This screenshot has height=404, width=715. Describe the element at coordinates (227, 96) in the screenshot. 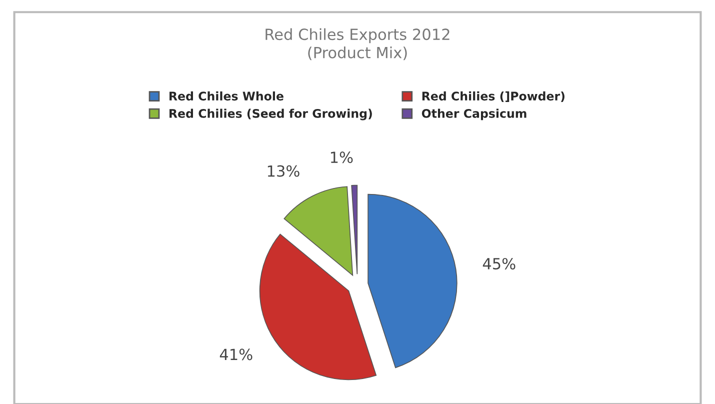

I see `legend-label: Red Chiles Whole` at that location.